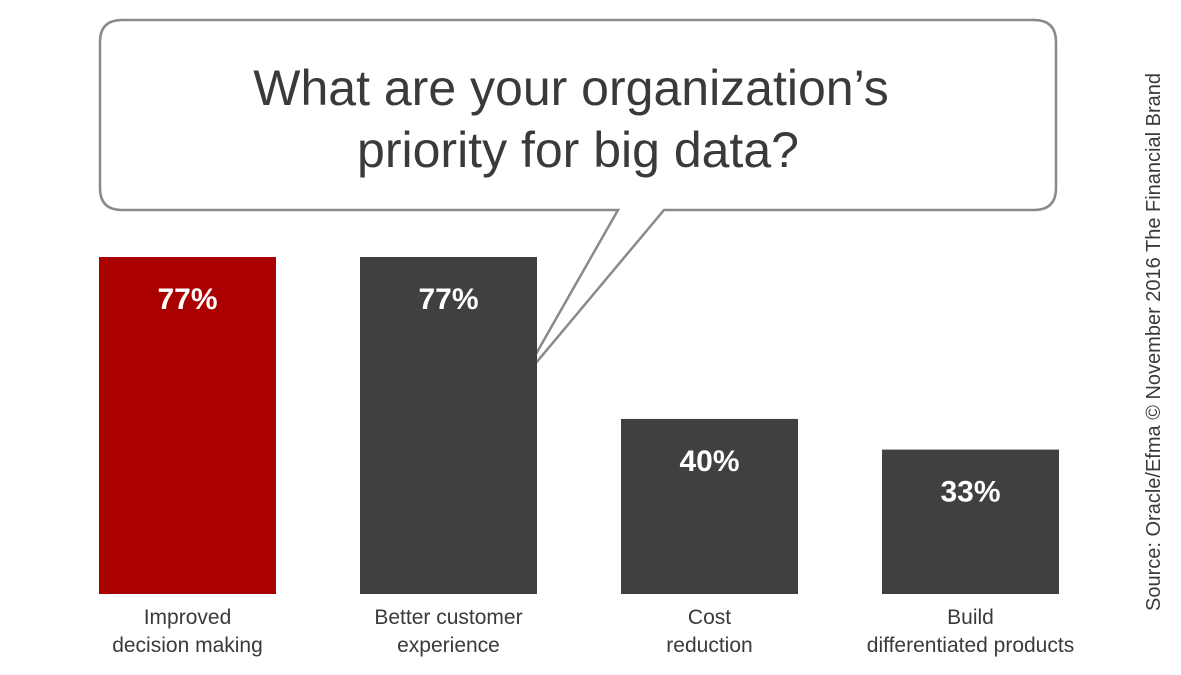 The height and width of the screenshot is (675, 1181). I want to click on value-label-2: 77%, so click(448, 299).